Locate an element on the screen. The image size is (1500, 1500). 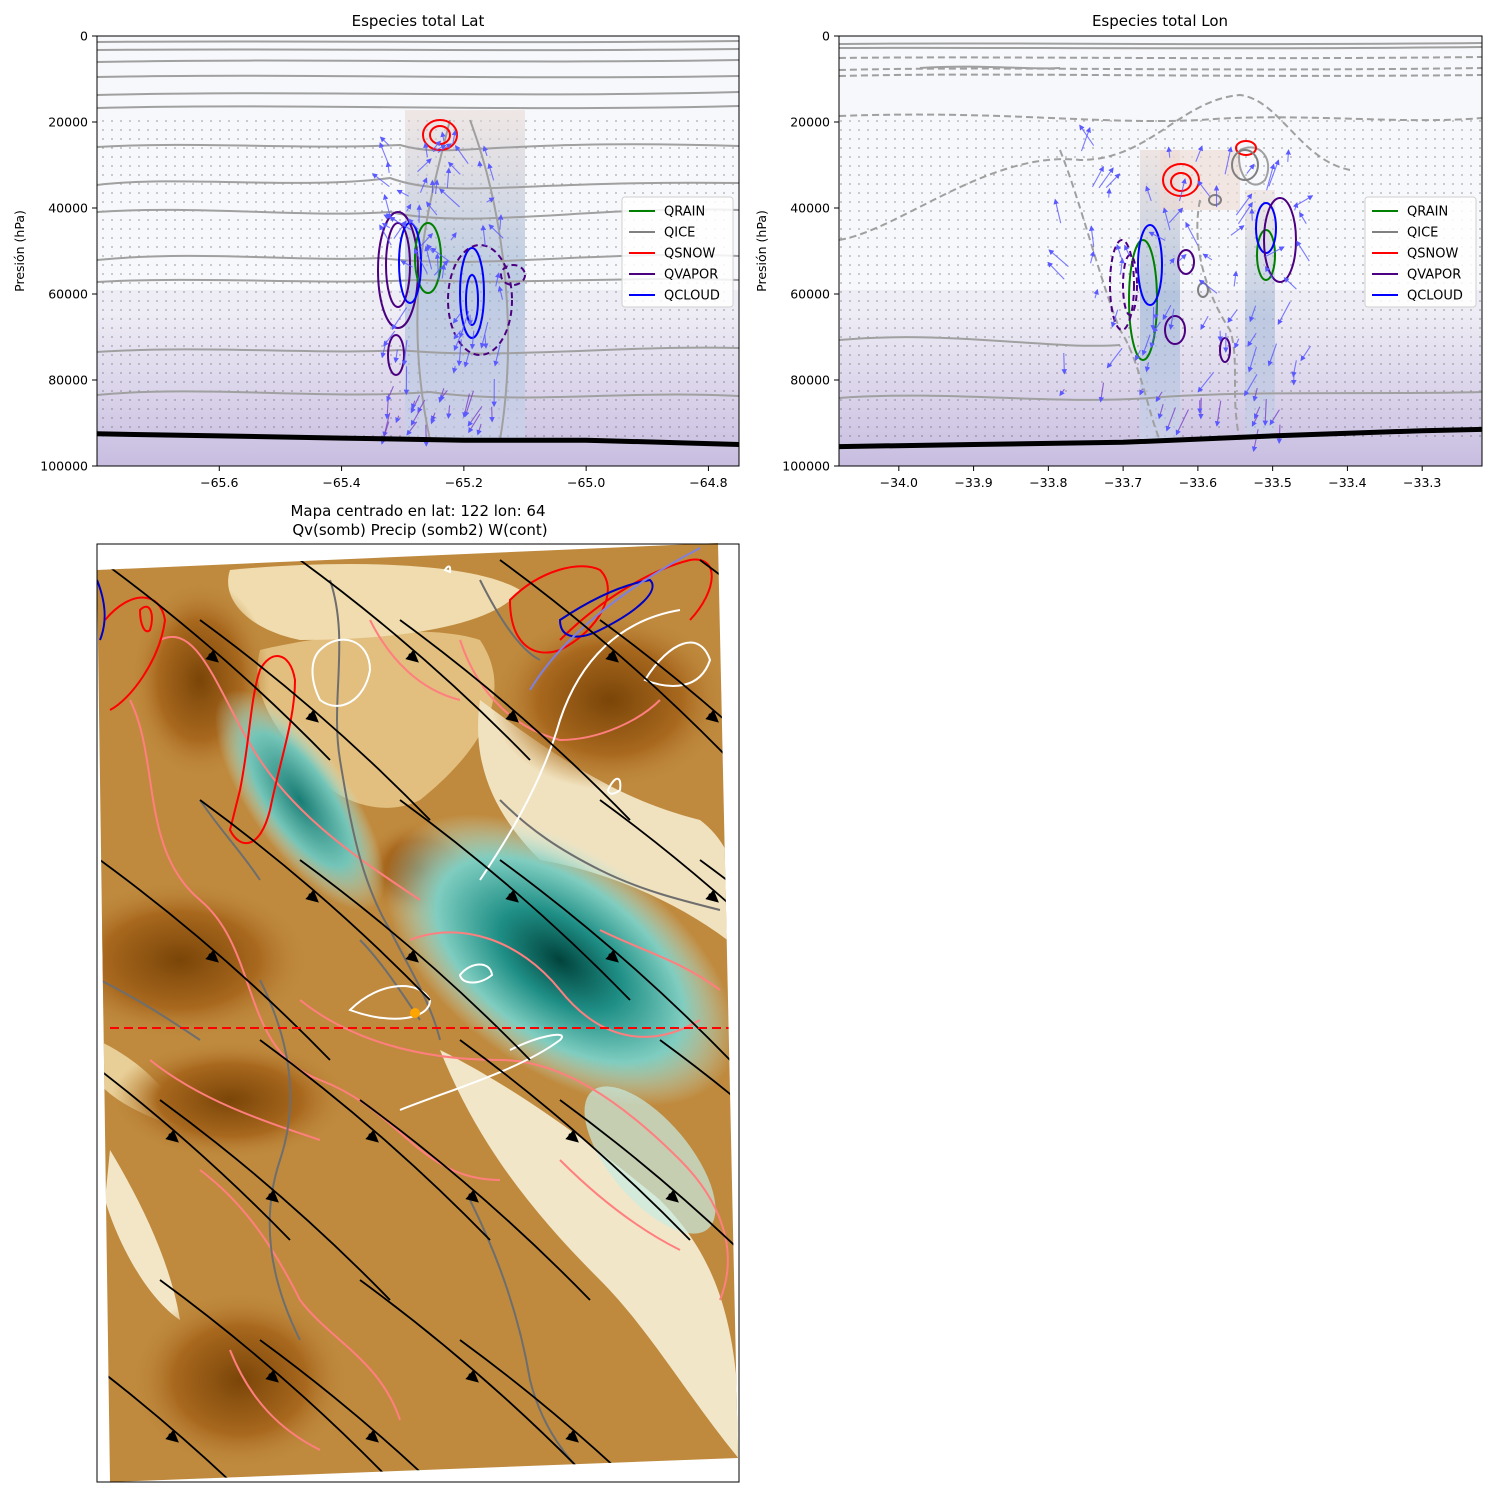
panel-lon-x-axis: −34.0 −33.9 −33.8 −33.7 −33.6 −33.5 −33.4 −33.3 is located at coordinates (1160, 478).